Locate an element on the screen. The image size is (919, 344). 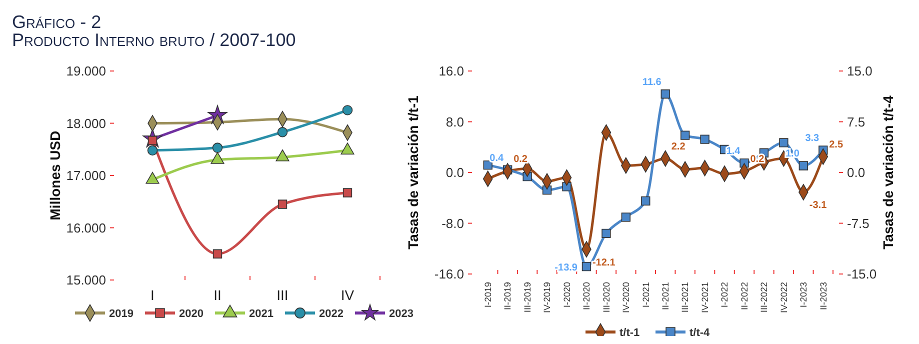
x-tick-label: I-2019 is located at coordinates (488, 295).